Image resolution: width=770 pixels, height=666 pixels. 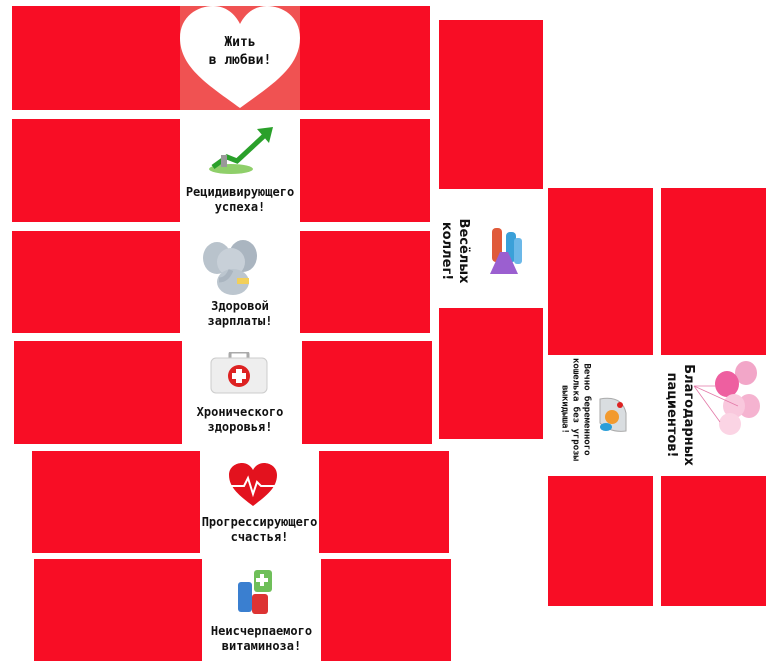 I want to click on card-label: Прогрессирующего счастья!, so click(x=259, y=529).